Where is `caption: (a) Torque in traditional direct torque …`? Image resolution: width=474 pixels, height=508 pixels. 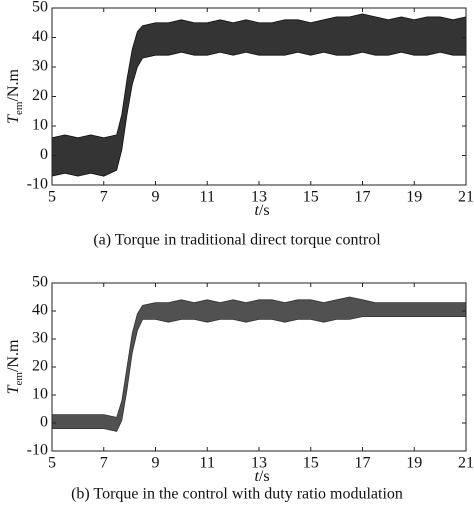
caption: (a) Torque in traditional direct torque … is located at coordinates (237, 240).